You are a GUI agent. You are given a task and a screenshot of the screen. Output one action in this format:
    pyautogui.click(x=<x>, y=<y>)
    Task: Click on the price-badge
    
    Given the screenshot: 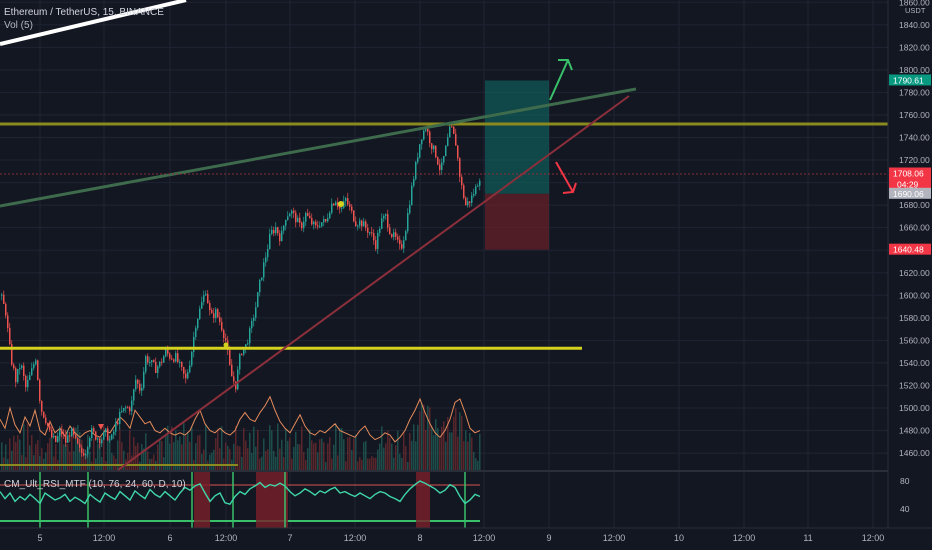 What is the action you would take?
    pyautogui.click(x=910, y=193)
    